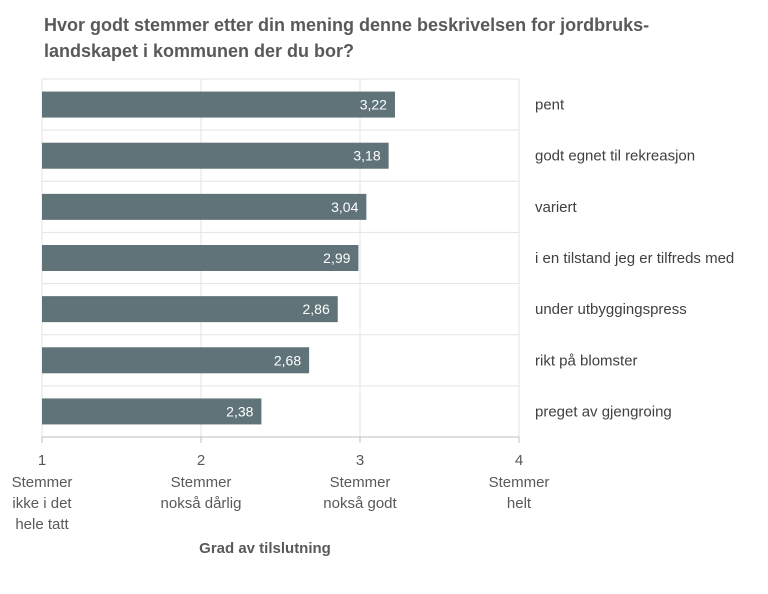  Describe the element at coordinates (287, 360) in the screenshot. I see `bar-value-label: 2,68` at that location.